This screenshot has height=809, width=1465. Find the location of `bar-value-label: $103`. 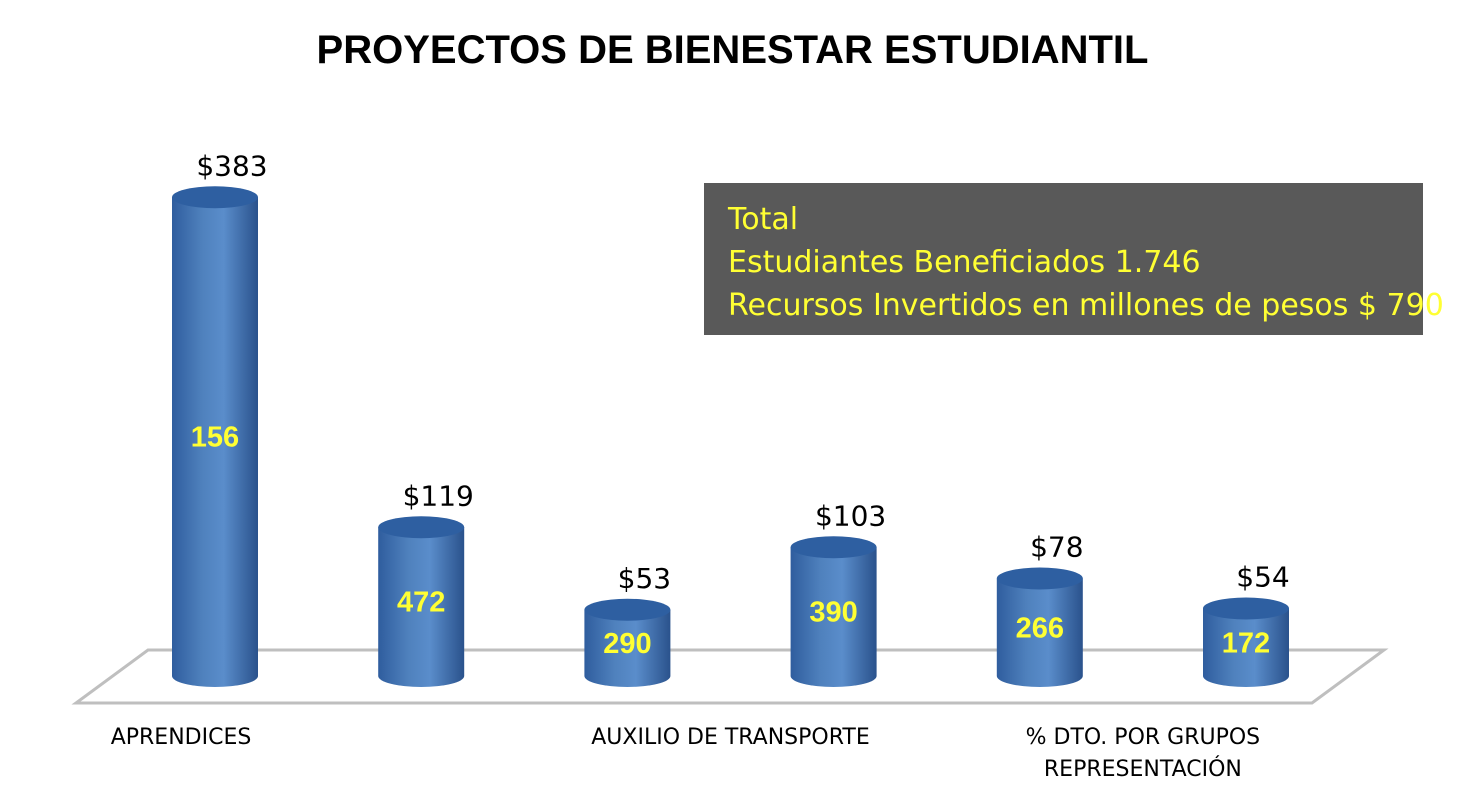

bar-value-label: $103 is located at coordinates (850, 515).